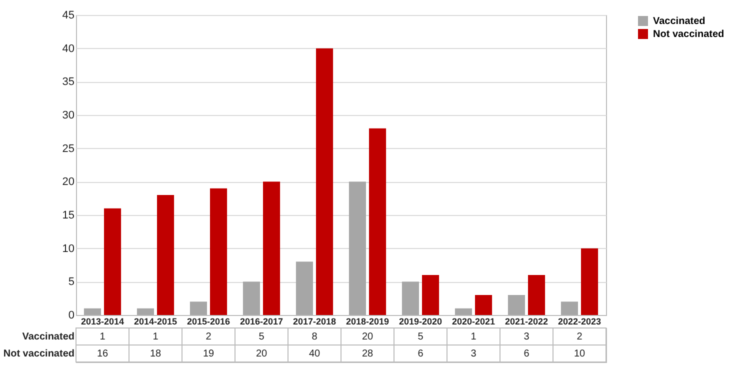 This screenshot has width=750, height=390. I want to click on x-tick-label: 2014-2015, so click(156, 321).